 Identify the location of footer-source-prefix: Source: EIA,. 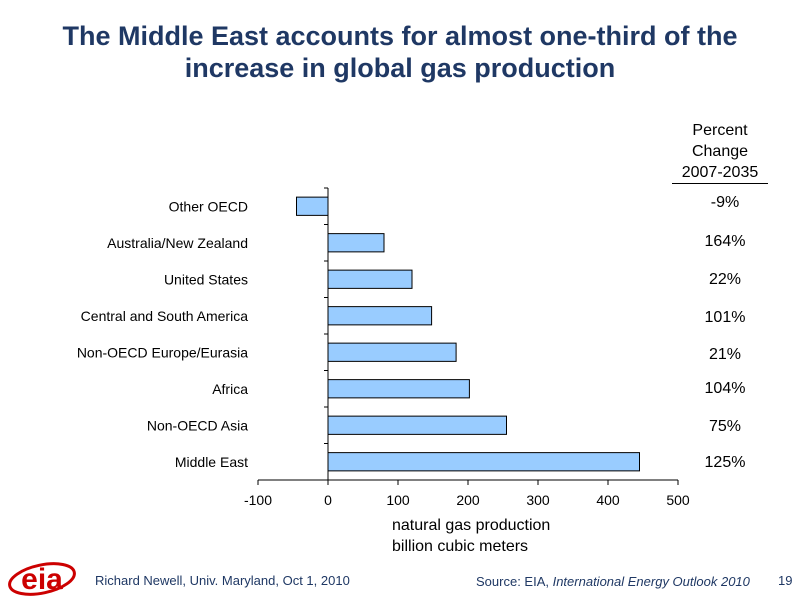
(514, 581).